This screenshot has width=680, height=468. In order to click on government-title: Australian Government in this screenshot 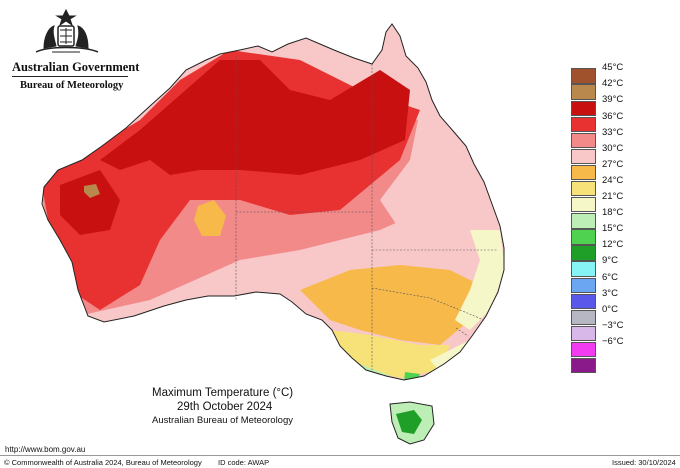, I will do `click(76, 67)`.